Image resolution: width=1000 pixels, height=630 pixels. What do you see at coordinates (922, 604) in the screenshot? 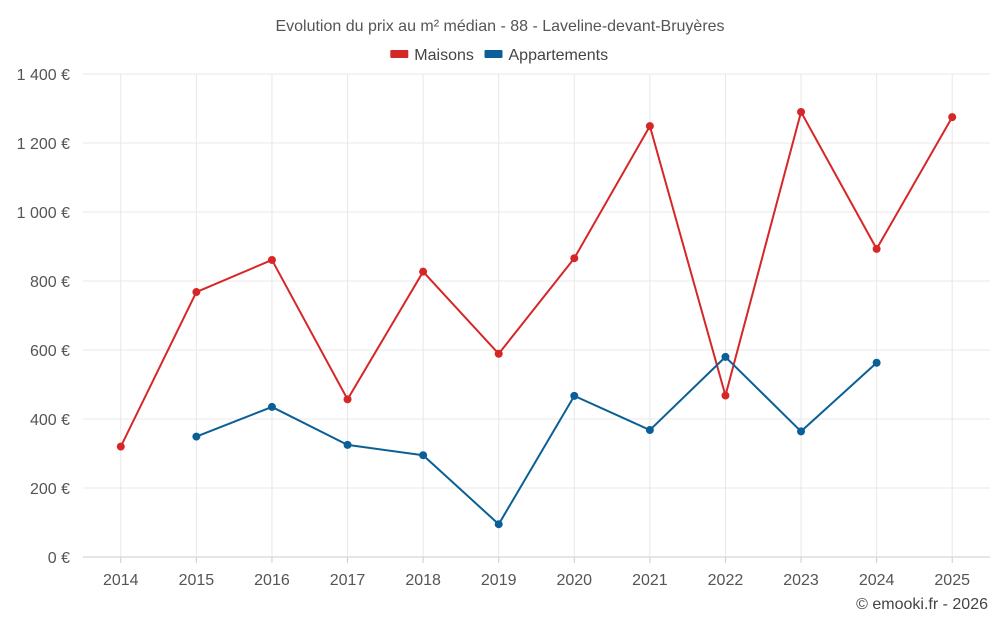
I see `credit-text: © emooki.fr - 2026` at bounding box center [922, 604].